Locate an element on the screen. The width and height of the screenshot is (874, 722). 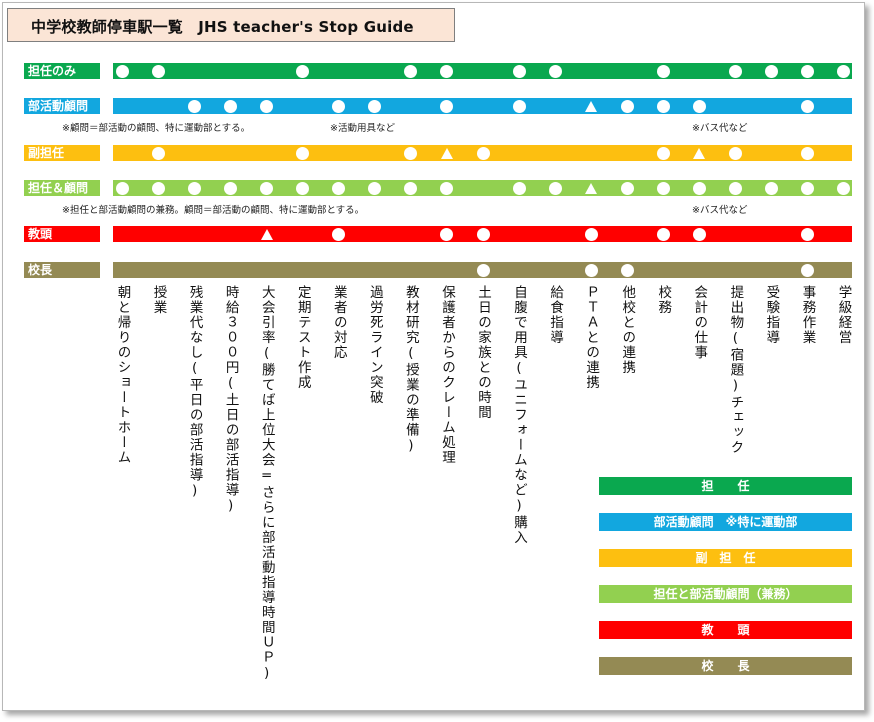
station-label: 朝と帰りのショートホーム is located at coordinates (122, 375).